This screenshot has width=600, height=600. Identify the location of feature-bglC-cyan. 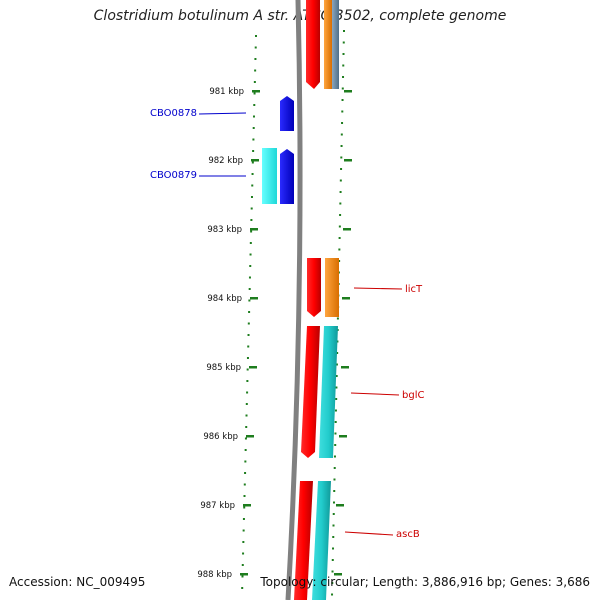
(328, 392).